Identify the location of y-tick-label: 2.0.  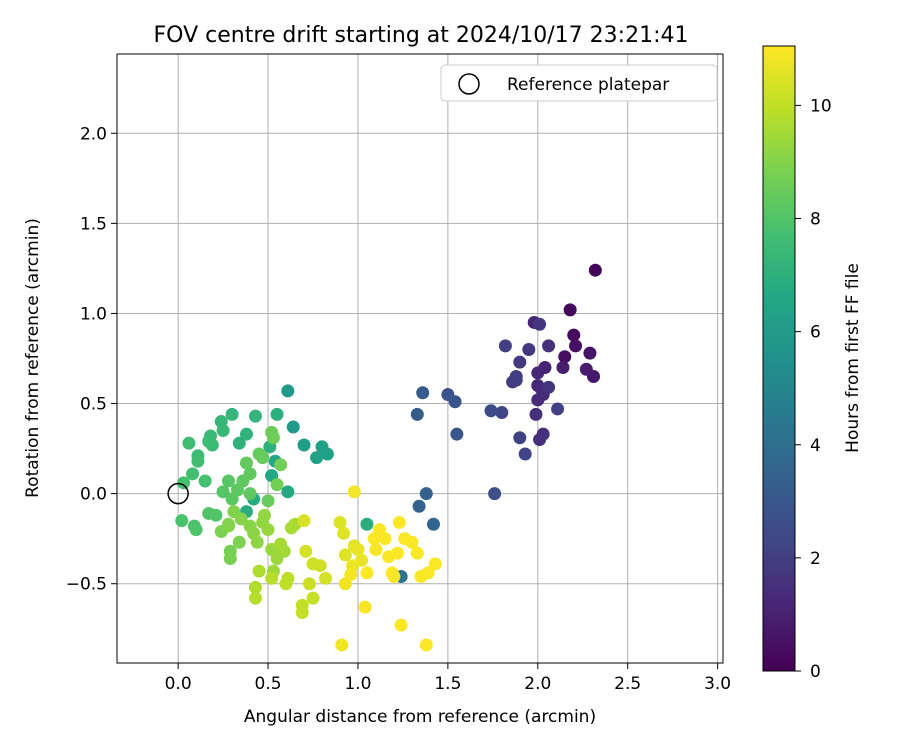
(93, 134).